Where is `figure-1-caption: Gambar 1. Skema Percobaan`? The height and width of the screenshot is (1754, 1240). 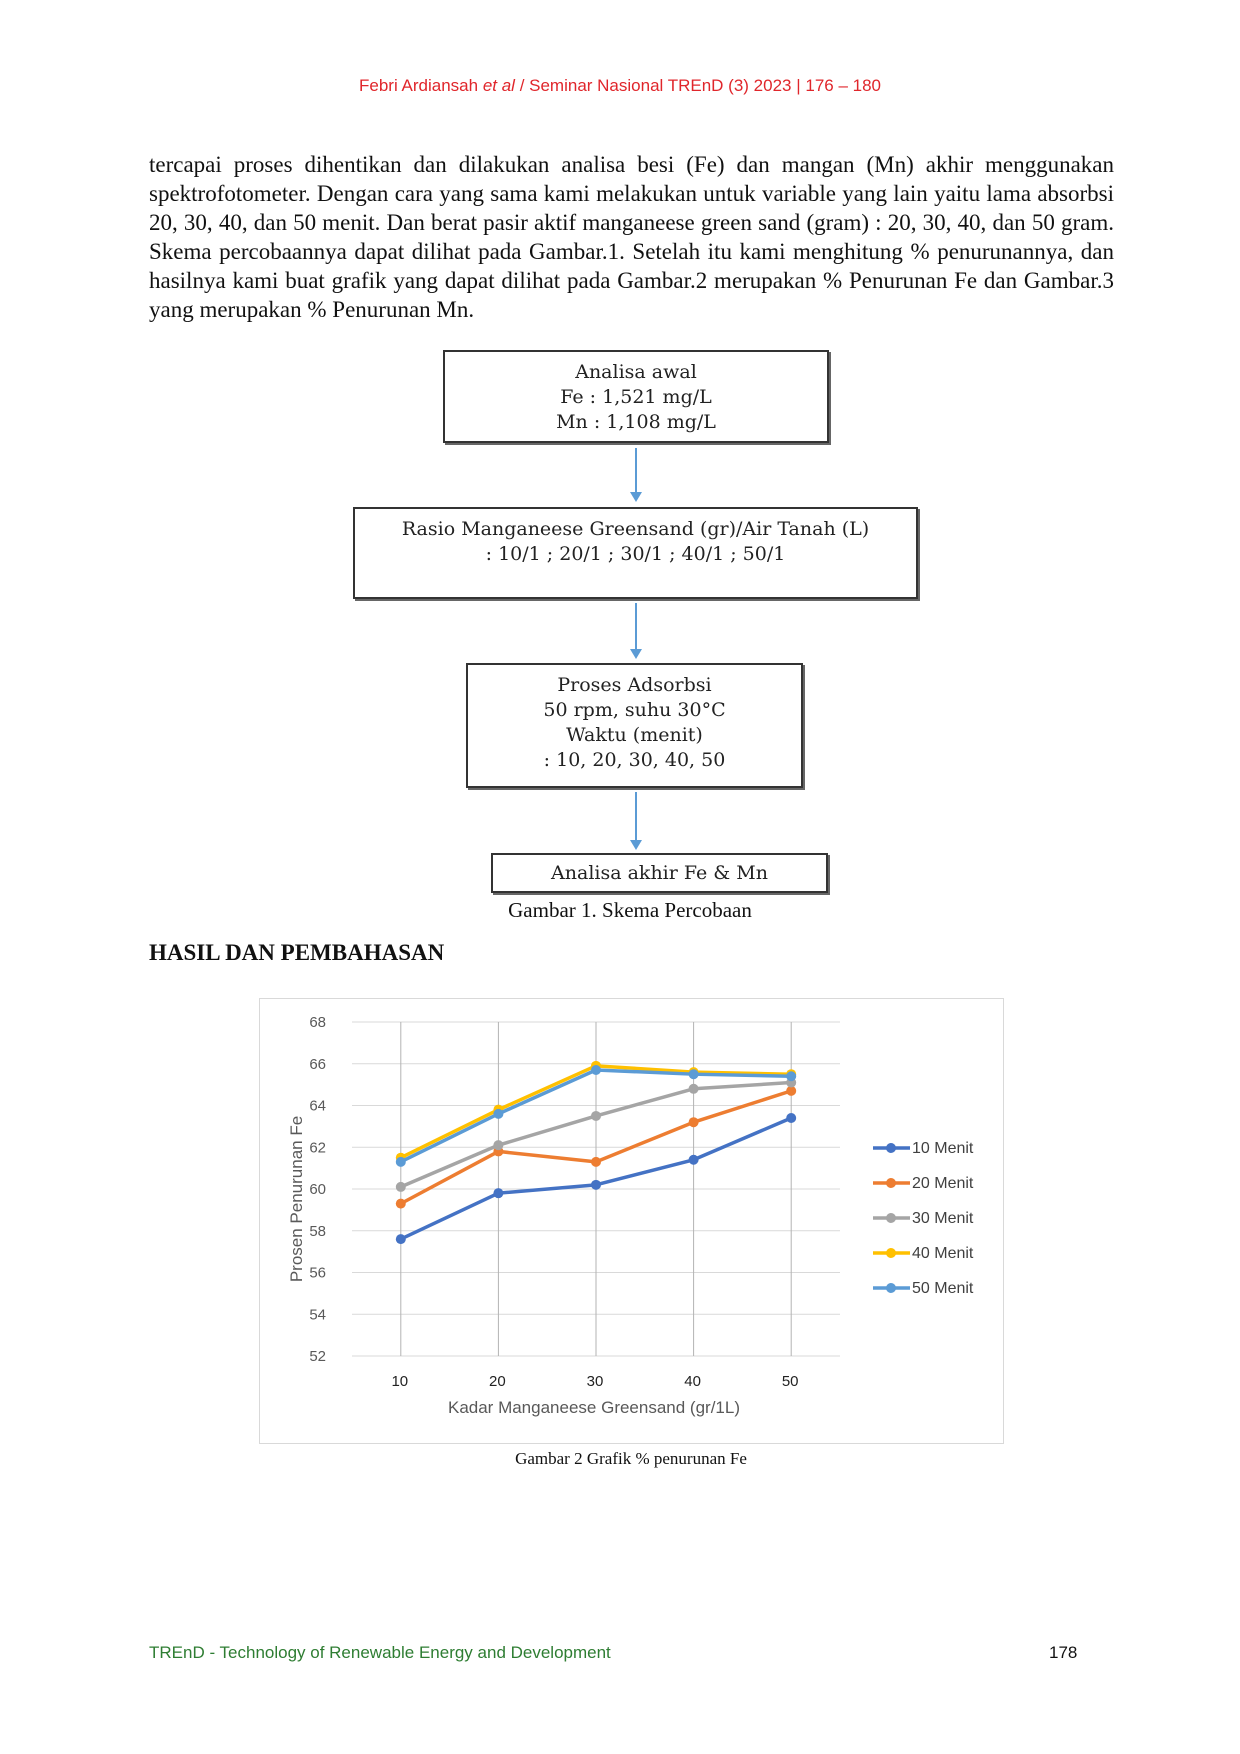 figure-1-caption: Gambar 1. Skema Percobaan is located at coordinates (630, 910).